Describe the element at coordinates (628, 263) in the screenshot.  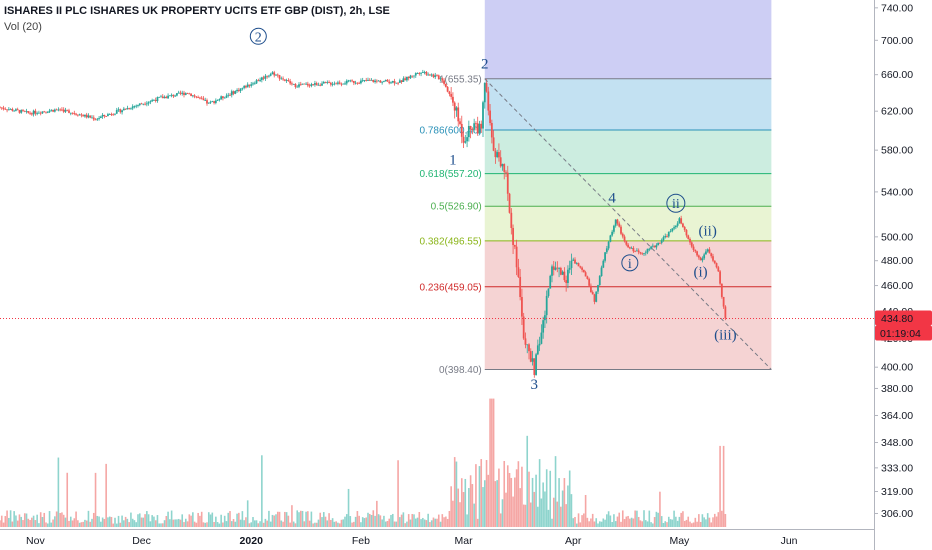
I see `fib-zone-0.236` at that location.